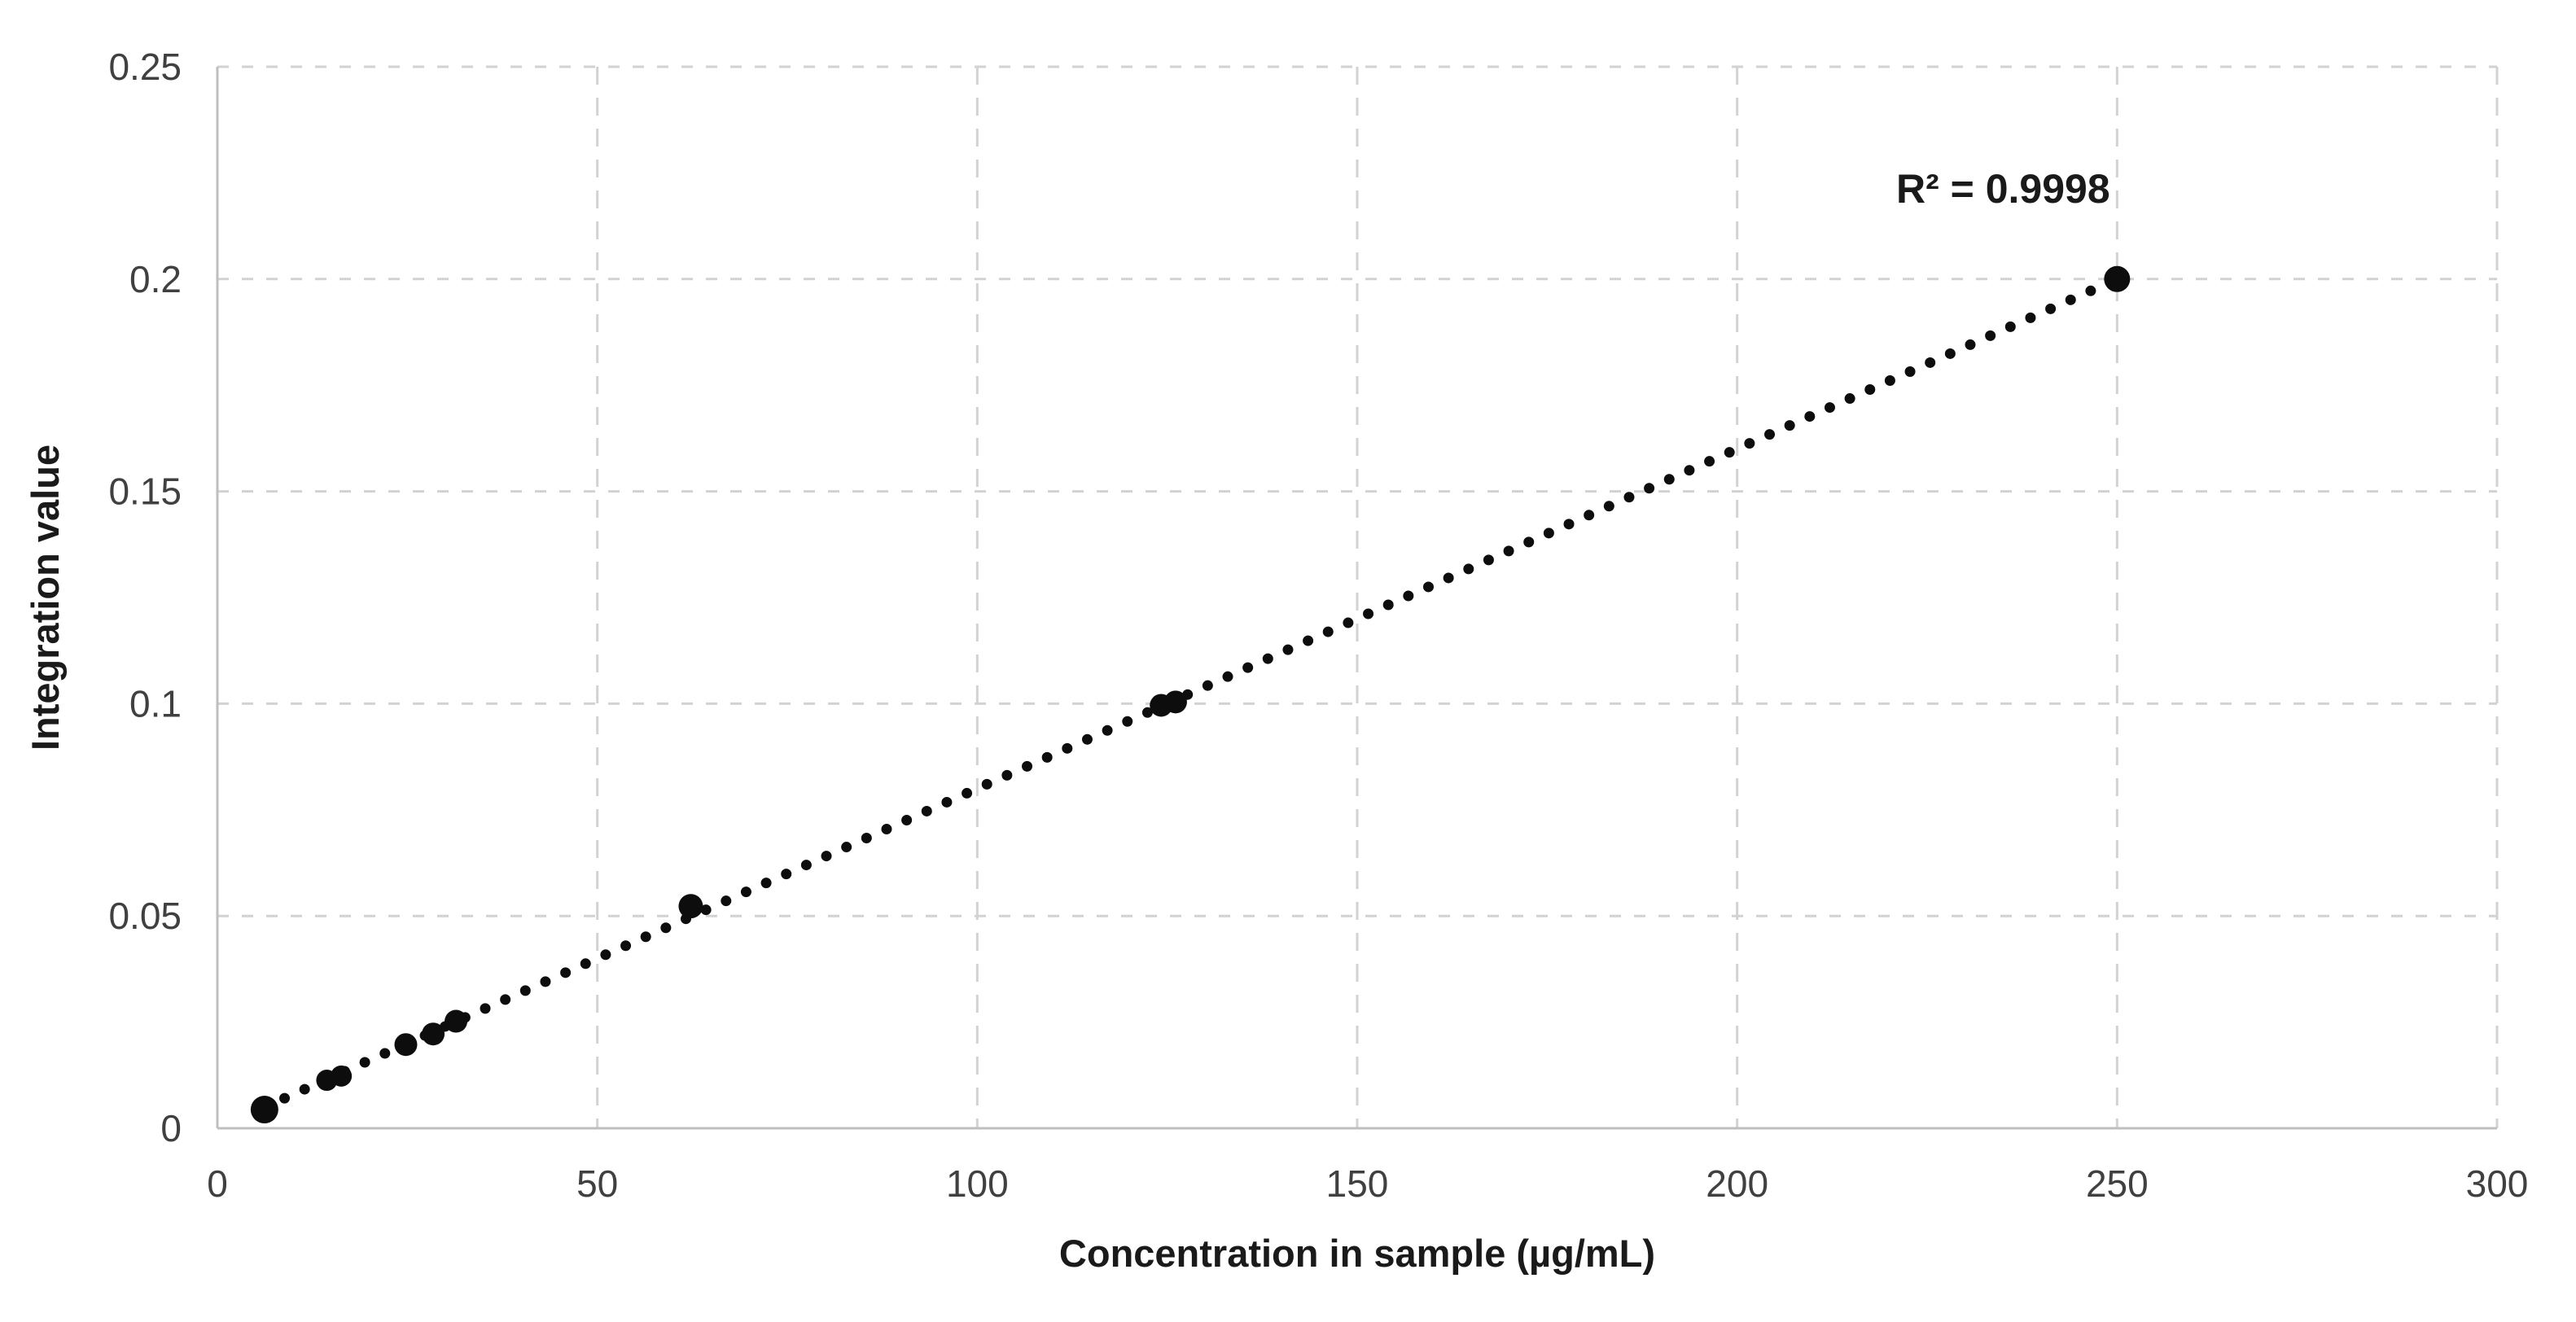 This screenshot has height=1322, width=2576. Describe the element at coordinates (145, 597) in the screenshot. I see `y-axis-tick-labels: 0 0.05 0.1 0.15 0.2 0.25` at that location.